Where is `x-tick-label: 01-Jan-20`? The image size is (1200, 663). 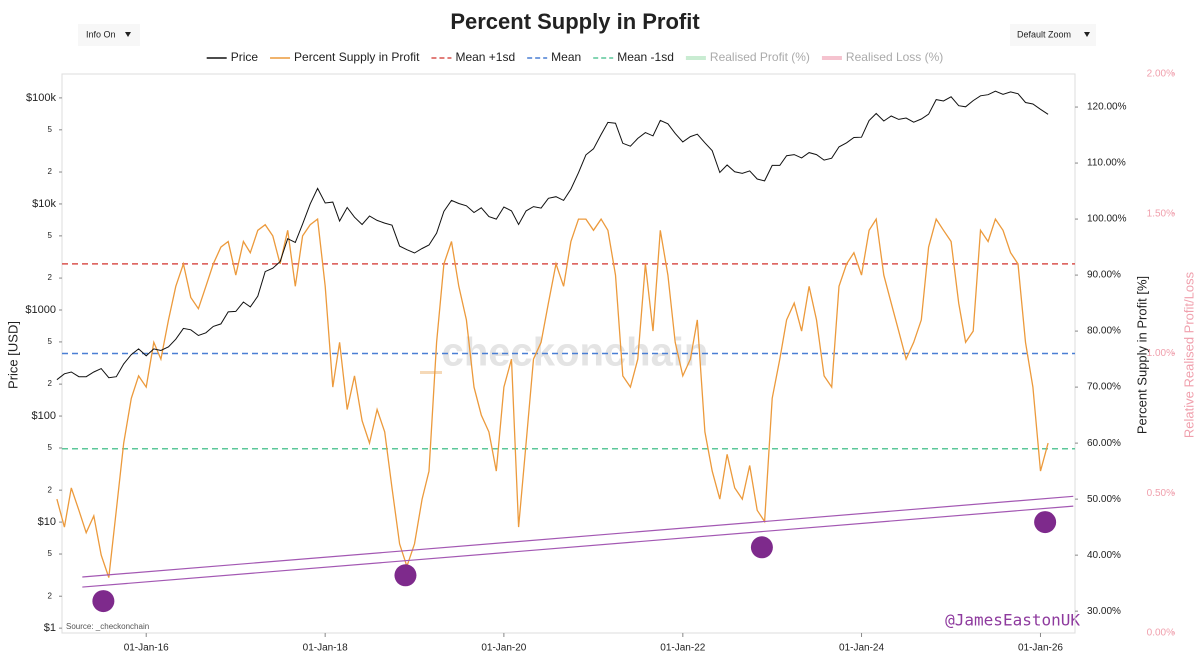 x-tick-label: 01-Jan-20 is located at coordinates (503, 648).